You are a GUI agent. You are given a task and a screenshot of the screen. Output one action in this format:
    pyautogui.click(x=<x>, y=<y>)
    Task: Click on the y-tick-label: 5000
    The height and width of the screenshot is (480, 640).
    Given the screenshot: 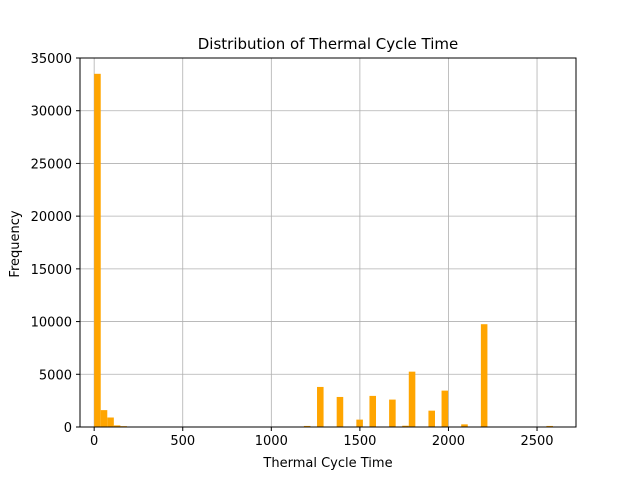 What is the action you would take?
    pyautogui.click(x=55, y=375)
    